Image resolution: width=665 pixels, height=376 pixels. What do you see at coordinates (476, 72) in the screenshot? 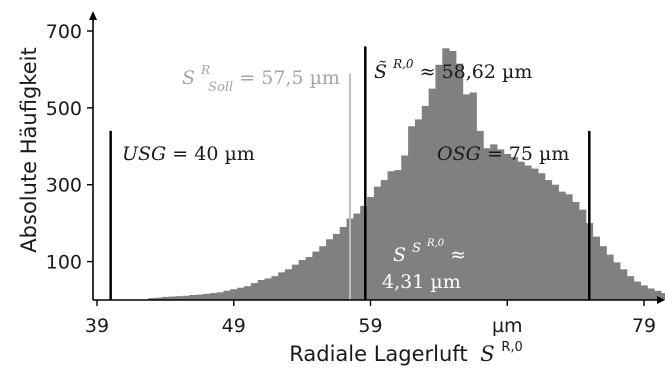
I see `median-rest: ≈ 58,62 µm` at bounding box center [476, 72].